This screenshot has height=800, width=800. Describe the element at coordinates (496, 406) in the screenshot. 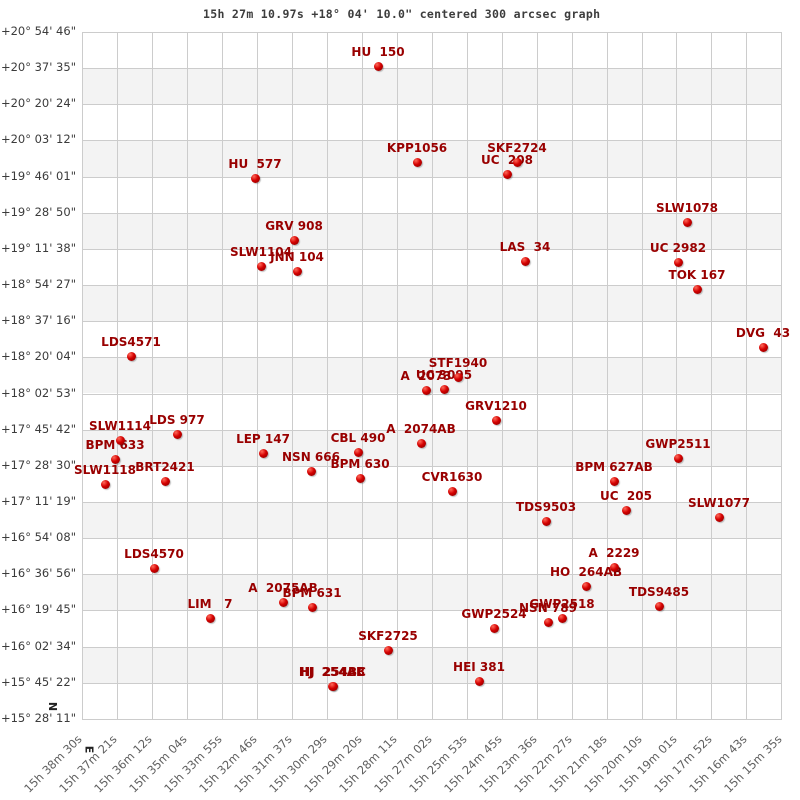

I see `data-point-label: GRV1210` at that location.